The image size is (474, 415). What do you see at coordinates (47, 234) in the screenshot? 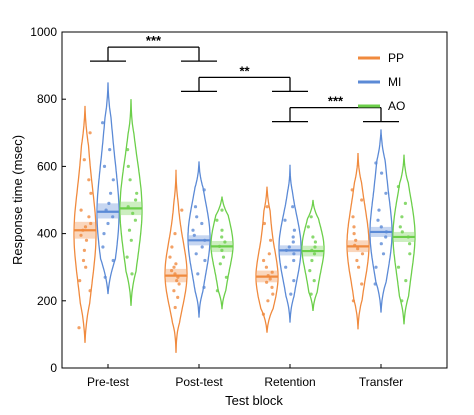
I see `y-tick-label: 400` at bounding box center [47, 234].